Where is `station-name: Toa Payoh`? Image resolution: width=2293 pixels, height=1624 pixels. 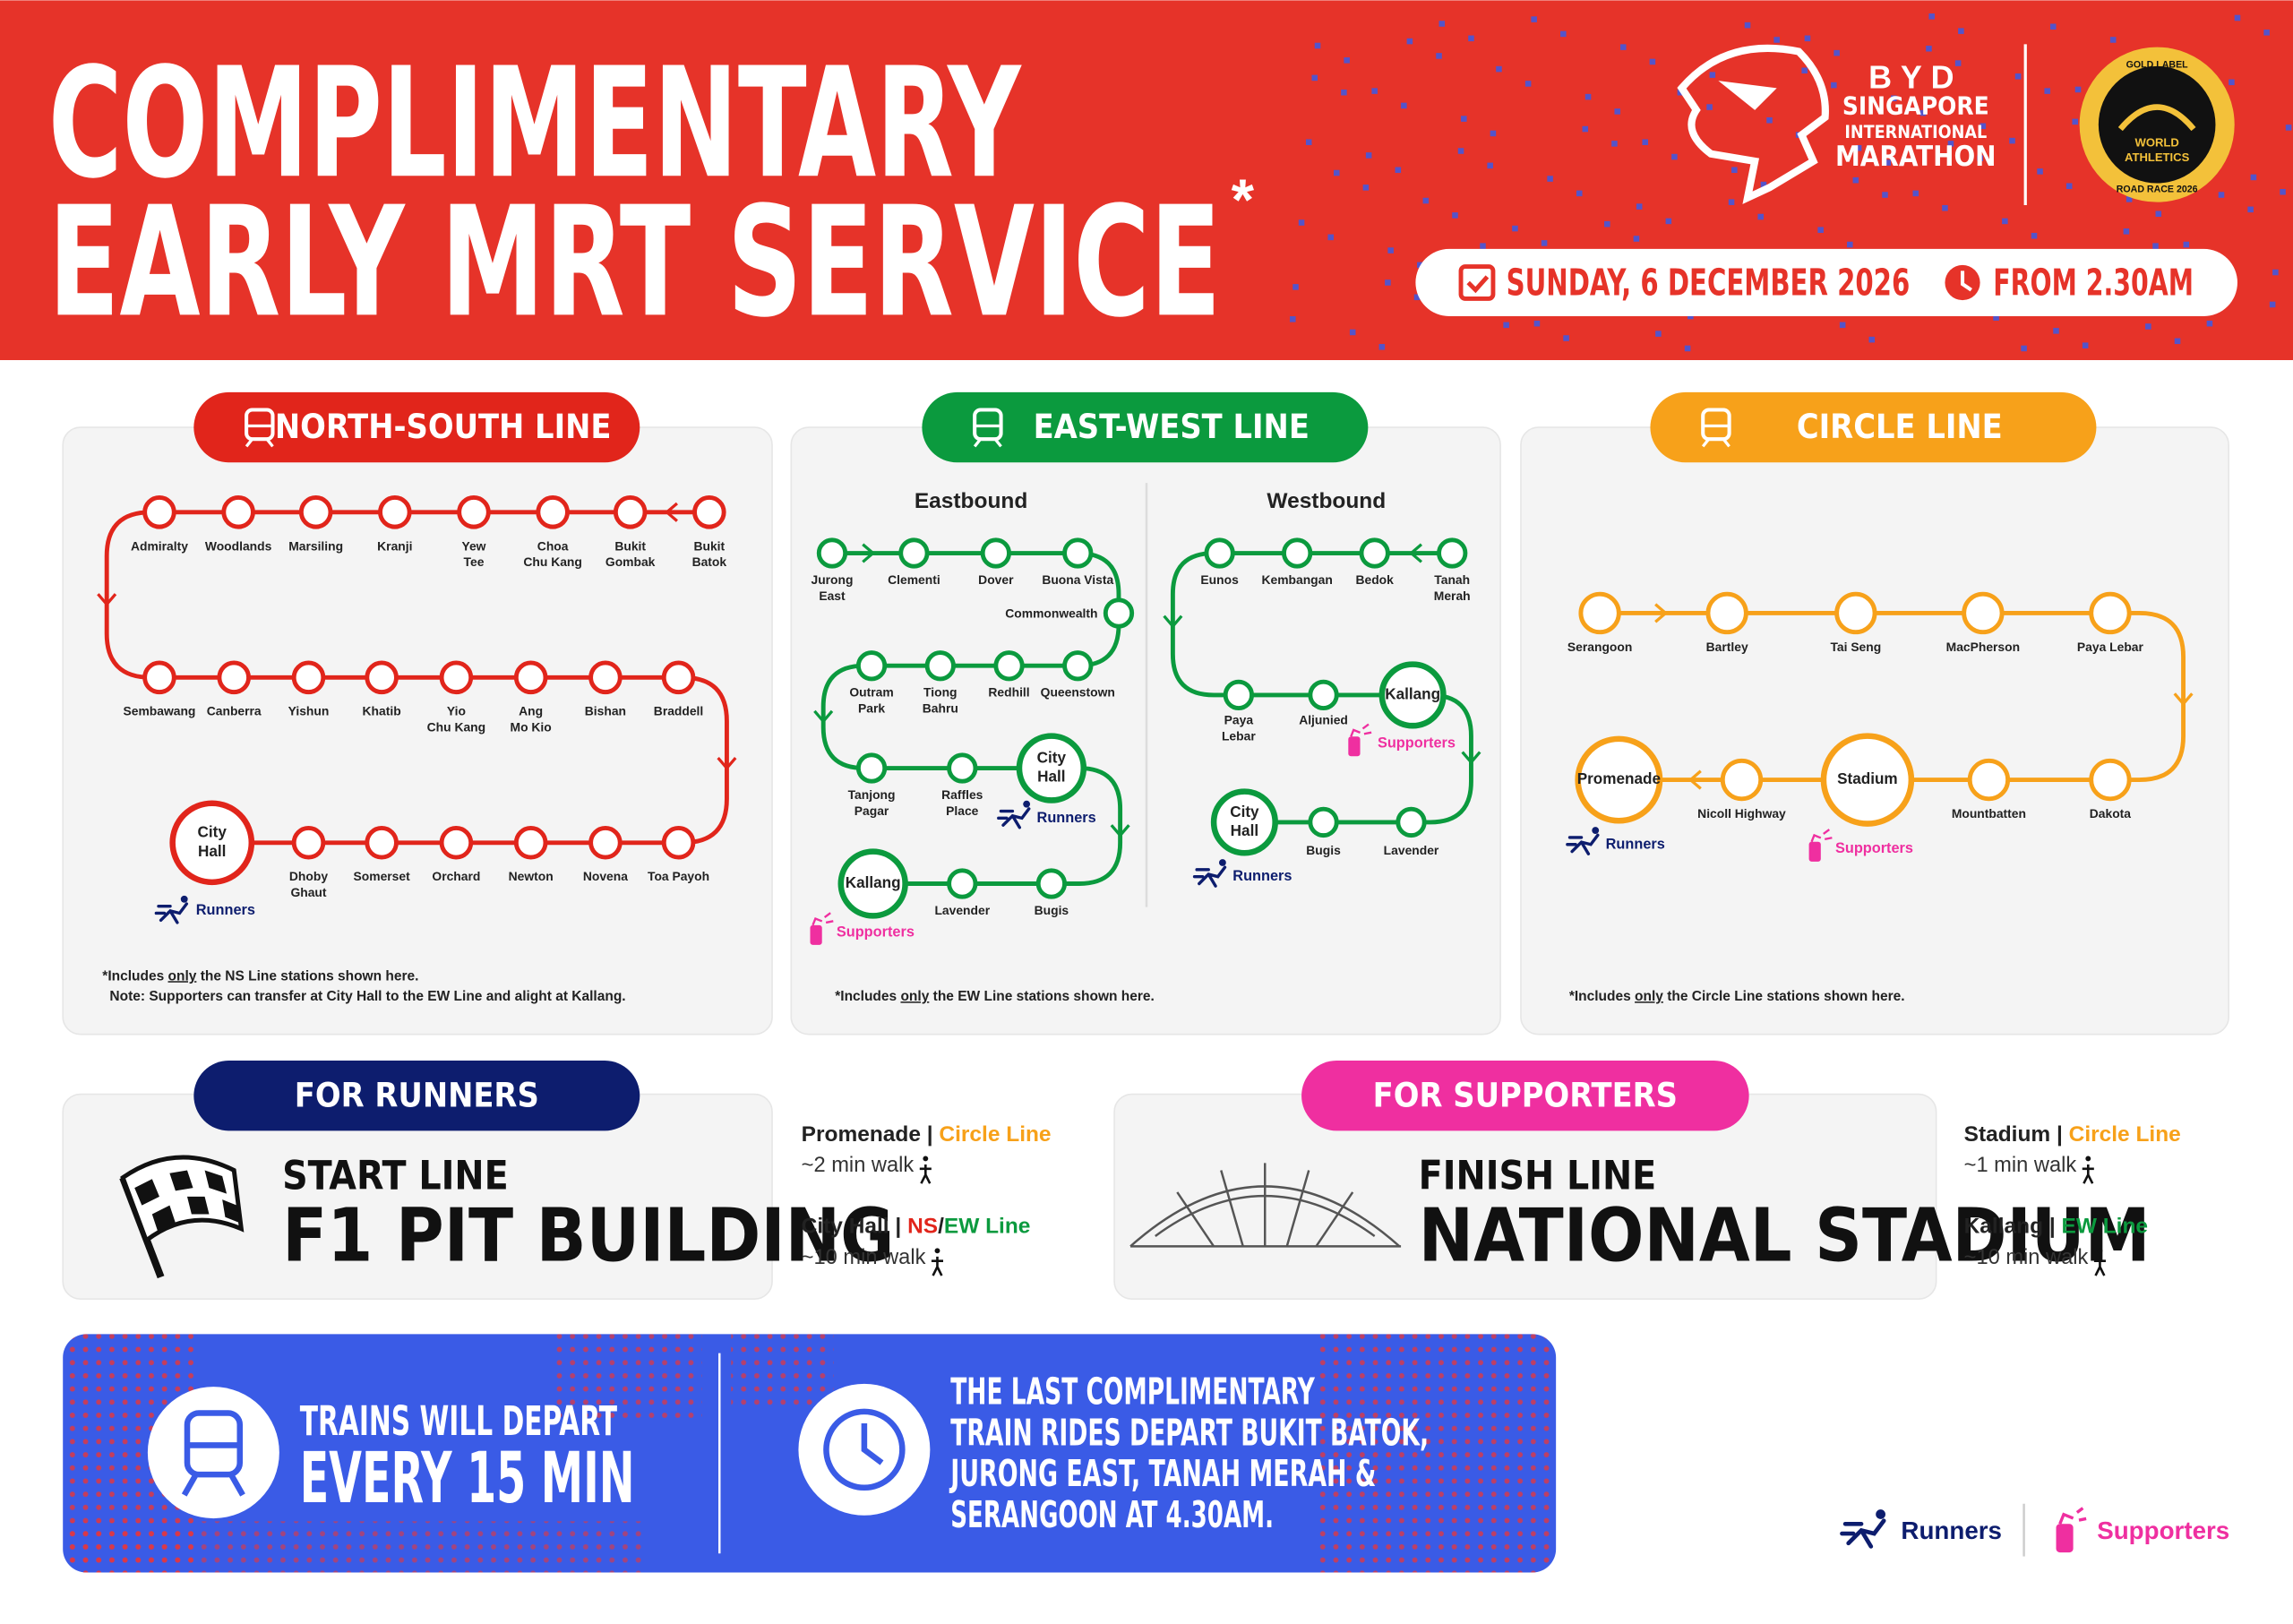 station-name: Toa Payoh is located at coordinates (678, 876).